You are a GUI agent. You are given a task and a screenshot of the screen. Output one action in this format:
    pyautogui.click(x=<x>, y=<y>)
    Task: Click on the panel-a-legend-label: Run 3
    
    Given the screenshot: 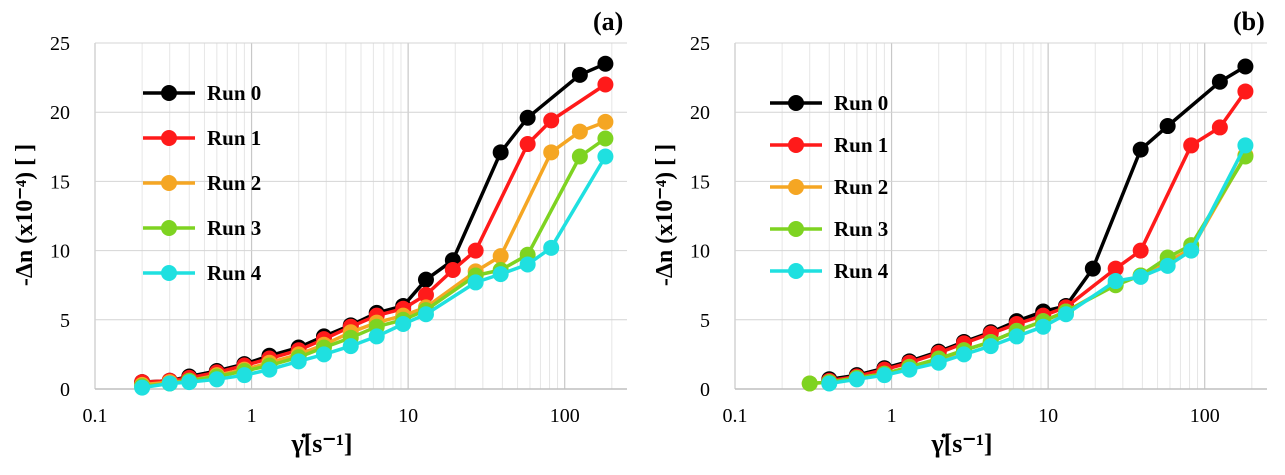 What is the action you would take?
    pyautogui.click(x=234, y=228)
    